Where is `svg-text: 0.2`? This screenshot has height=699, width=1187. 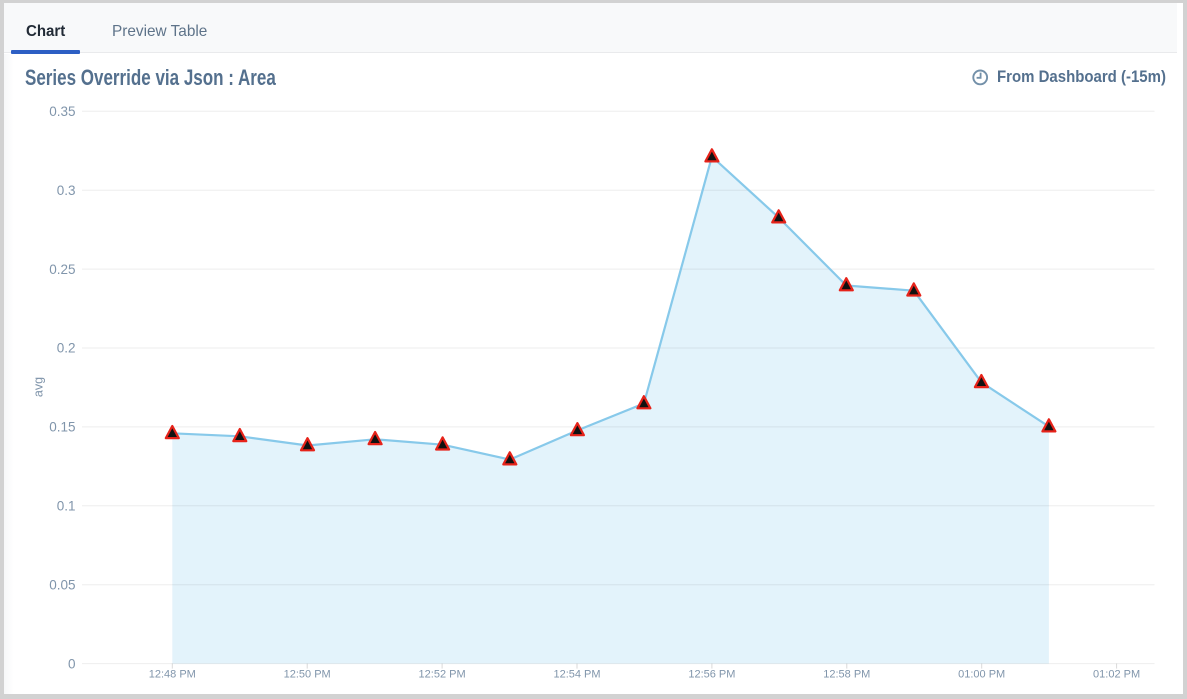 svg-text: 0.2 is located at coordinates (66, 348).